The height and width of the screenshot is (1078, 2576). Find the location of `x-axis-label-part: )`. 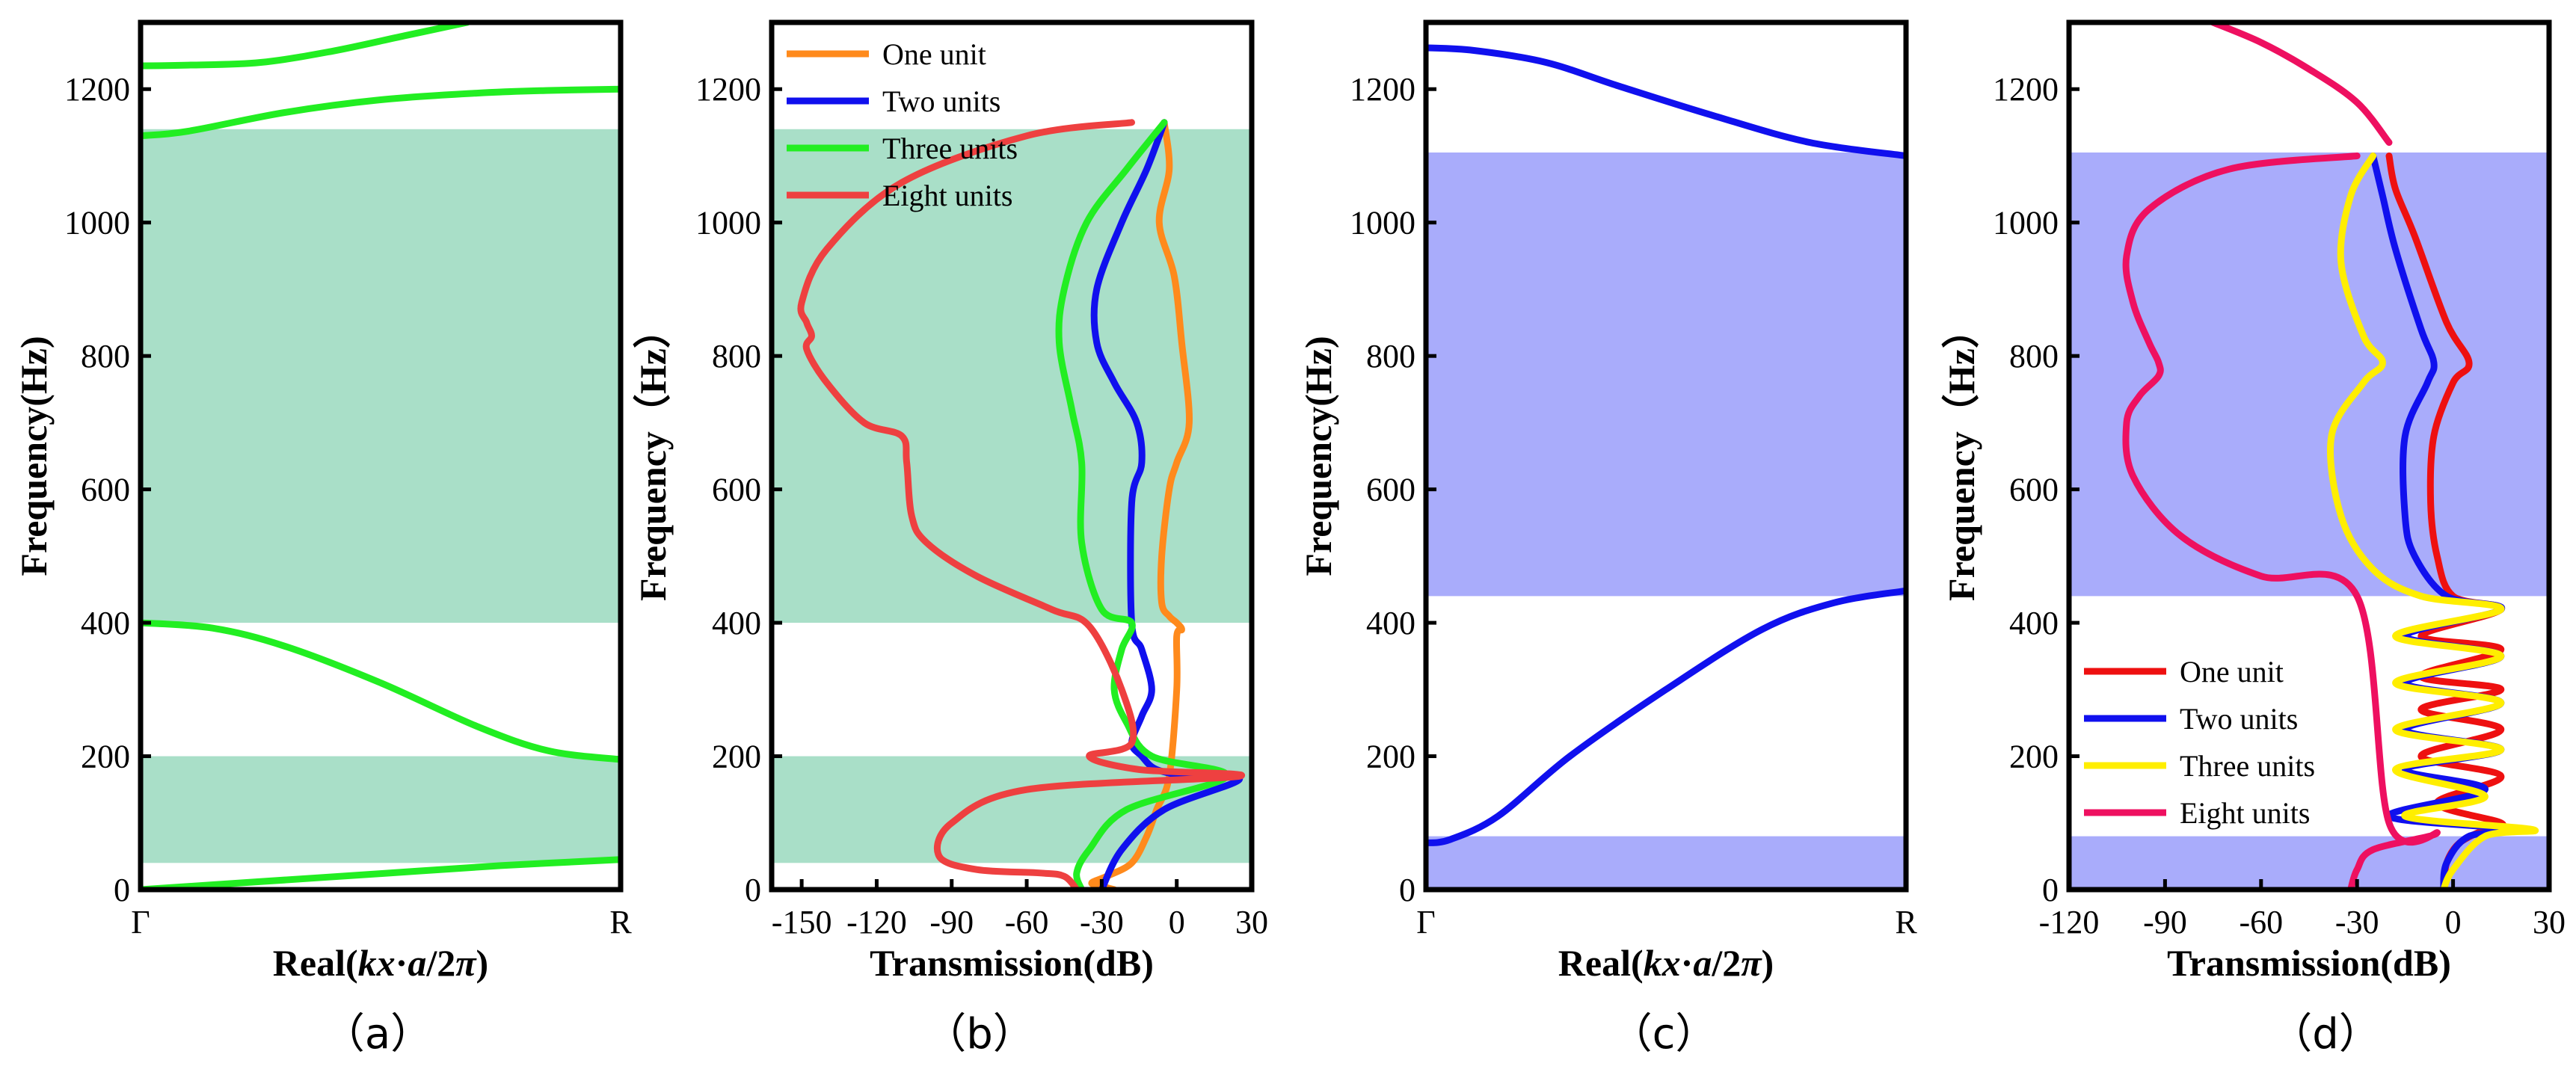

x-axis-label-part: ) is located at coordinates (1768, 963).